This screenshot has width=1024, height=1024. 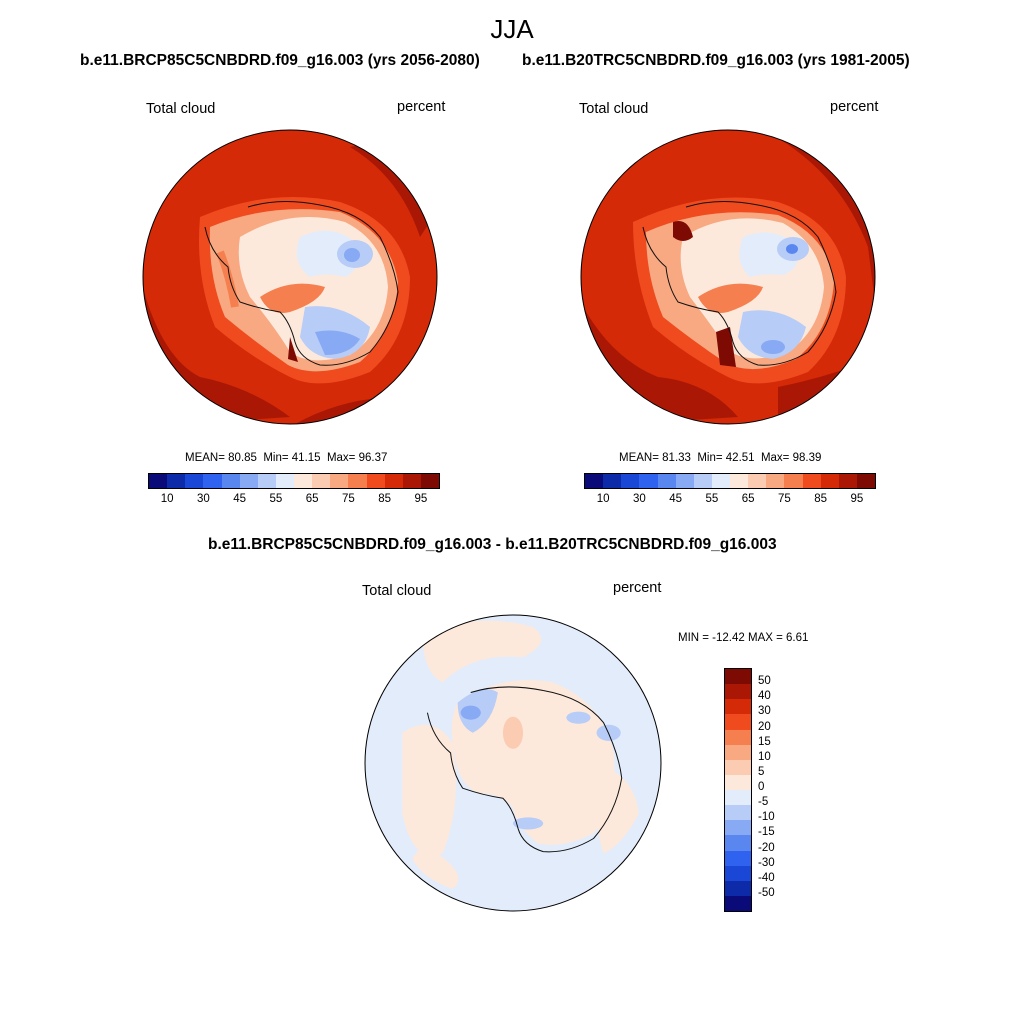 What do you see at coordinates (614, 109) in the screenshot?
I see `right-panel-variable-label: Total cloud` at bounding box center [614, 109].